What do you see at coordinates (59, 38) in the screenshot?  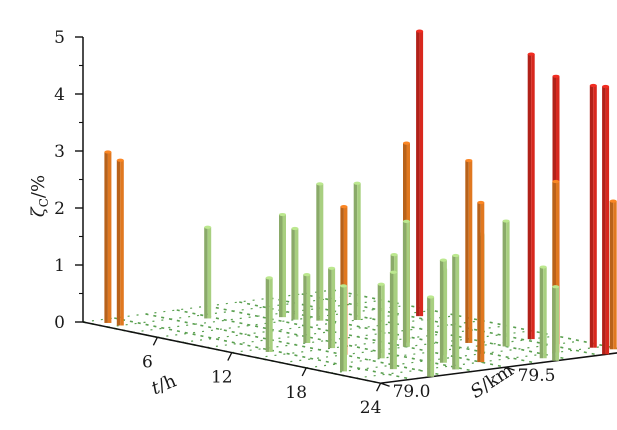 I see `z-tick-label: 5` at bounding box center [59, 38].